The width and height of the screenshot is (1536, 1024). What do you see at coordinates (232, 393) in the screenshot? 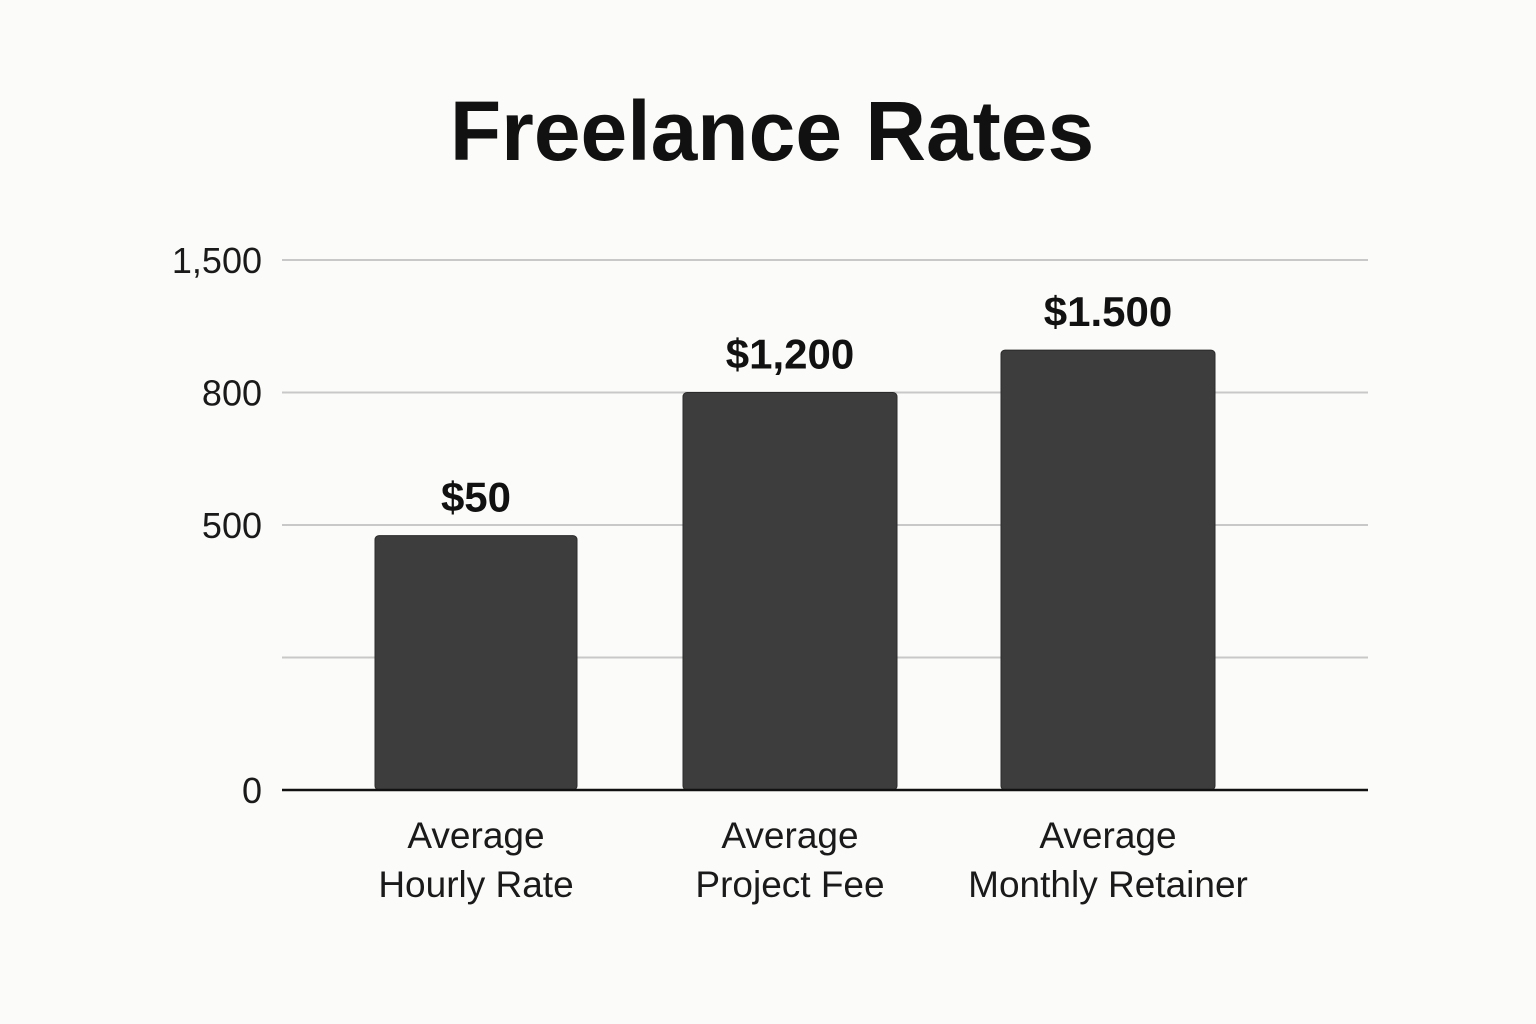
I see `y-tick-label: 800` at bounding box center [232, 393].